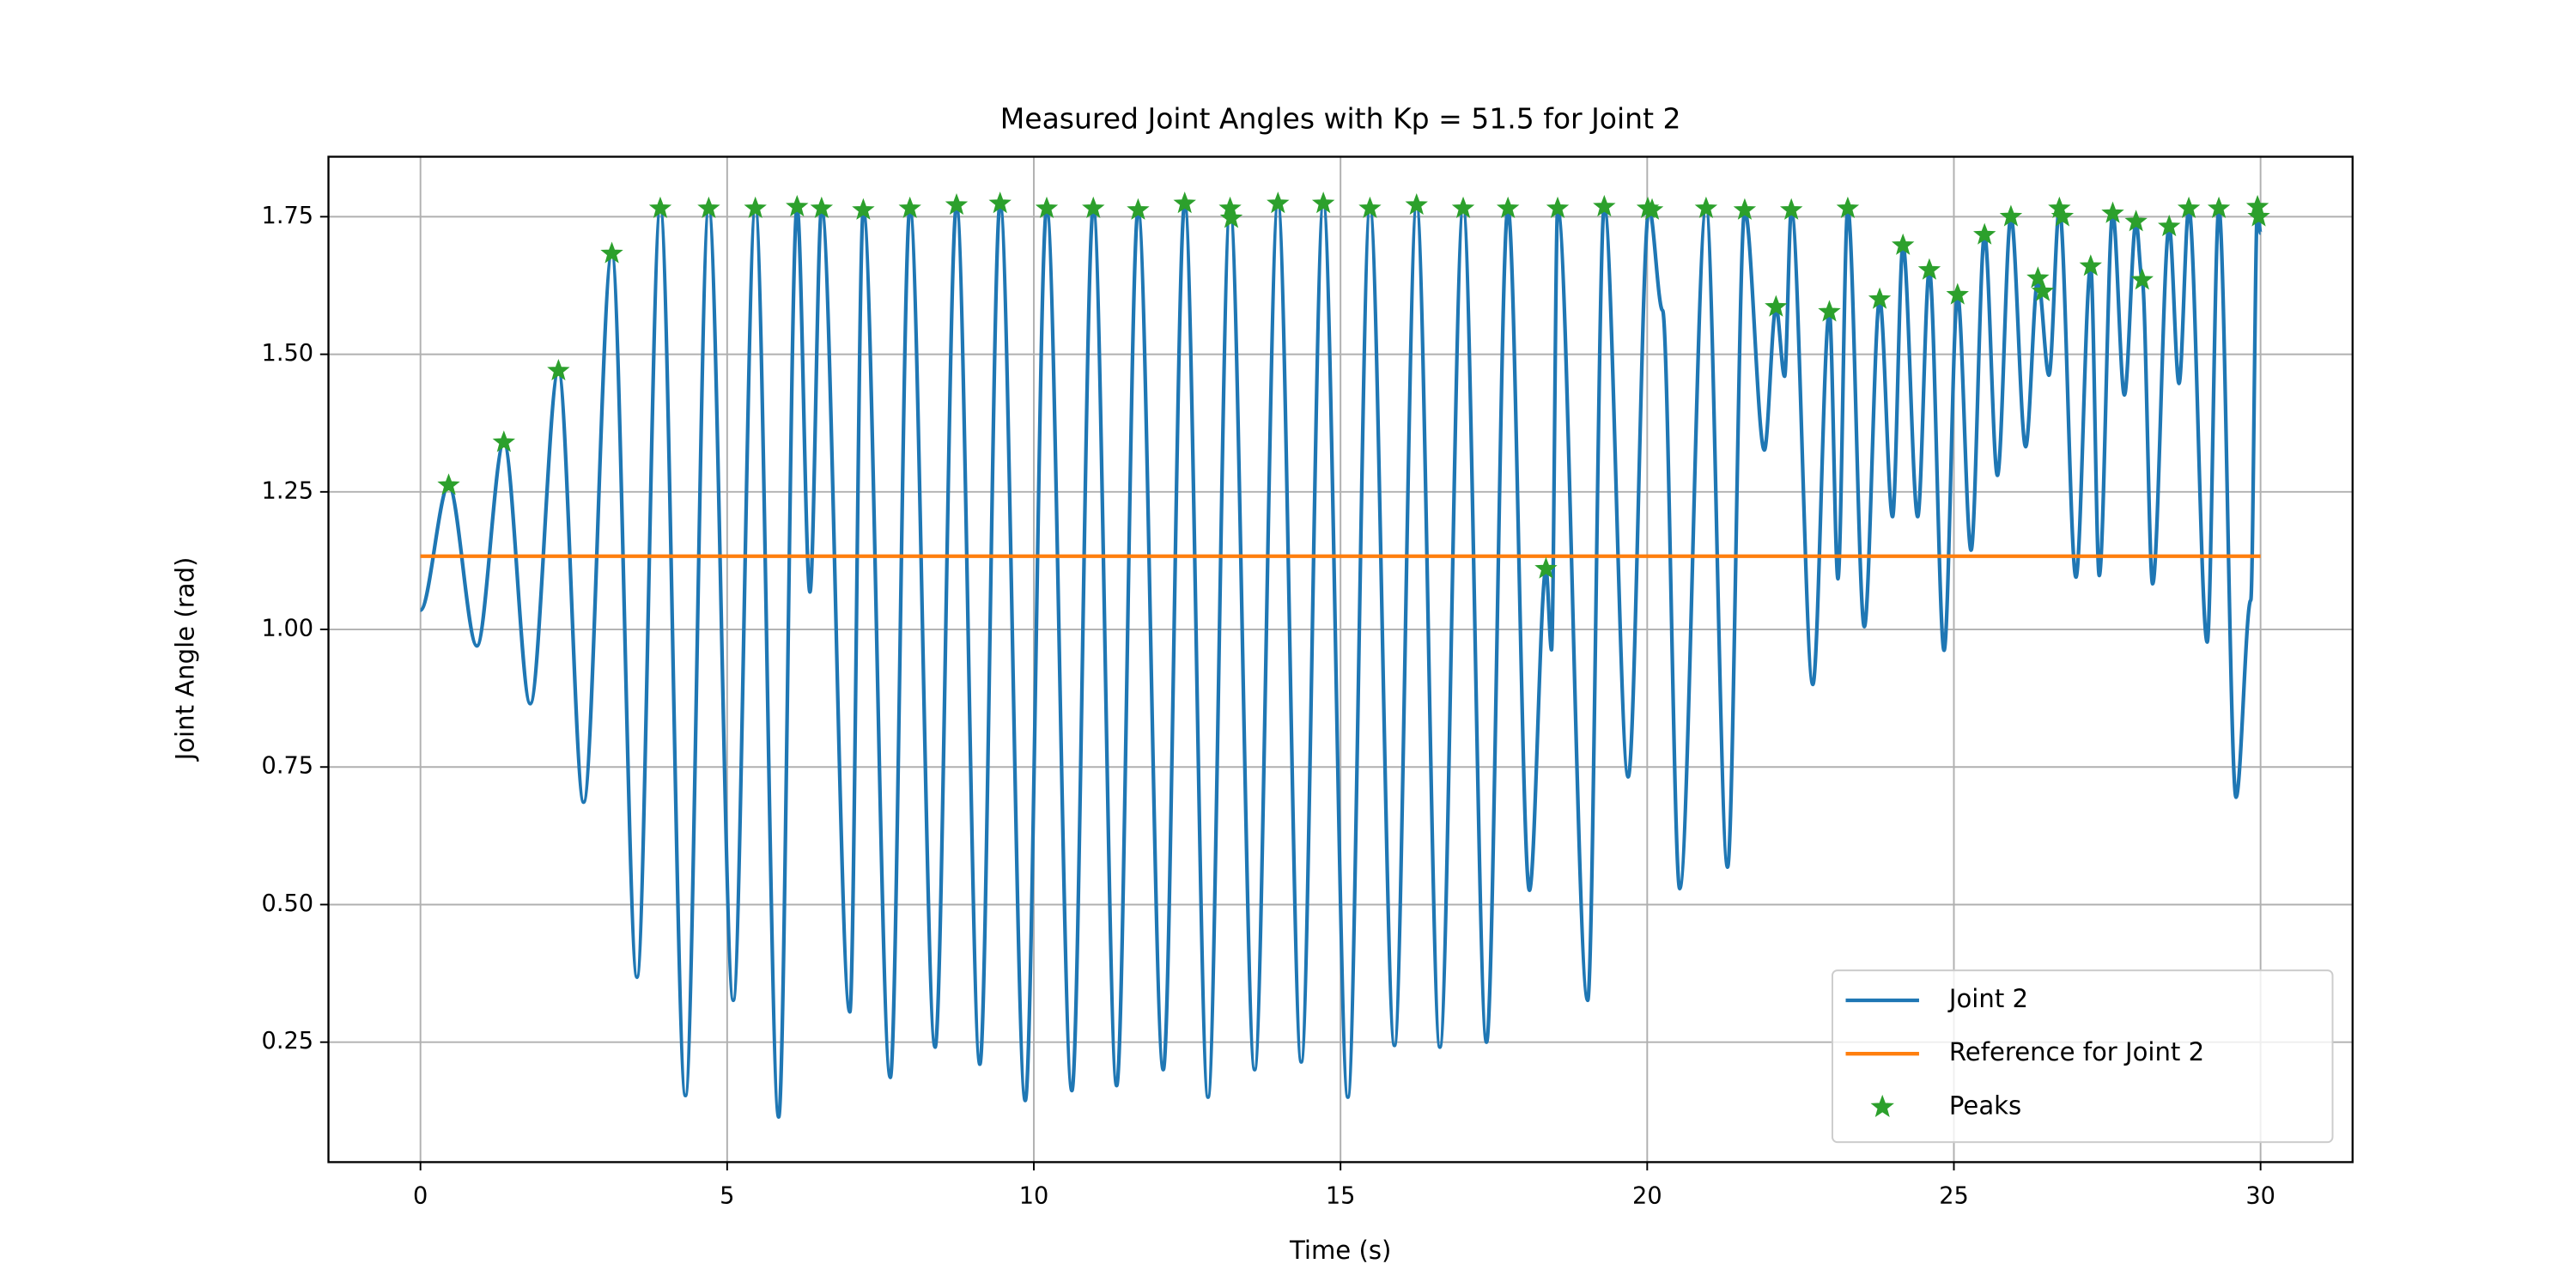  What do you see at coordinates (2076, 1052) in the screenshot?
I see `legend-label: Reference for Joint 2` at bounding box center [2076, 1052].